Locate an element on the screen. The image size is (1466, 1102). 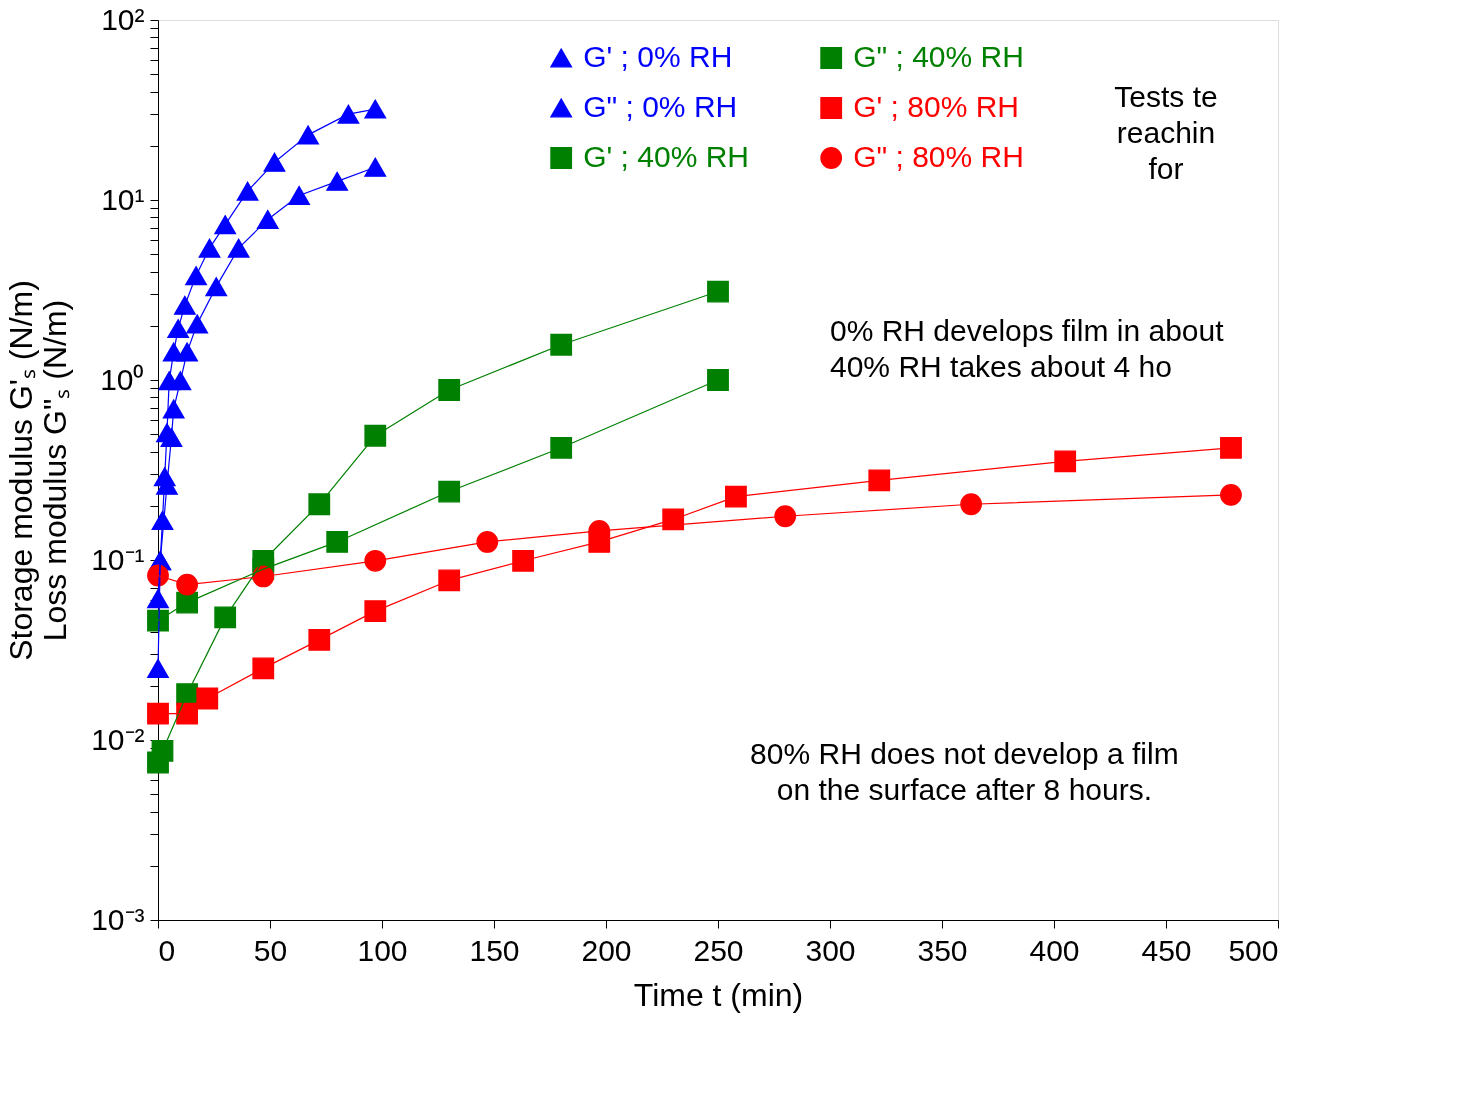
annotation: Tests te reachin for is located at coordinates (1166, 132).